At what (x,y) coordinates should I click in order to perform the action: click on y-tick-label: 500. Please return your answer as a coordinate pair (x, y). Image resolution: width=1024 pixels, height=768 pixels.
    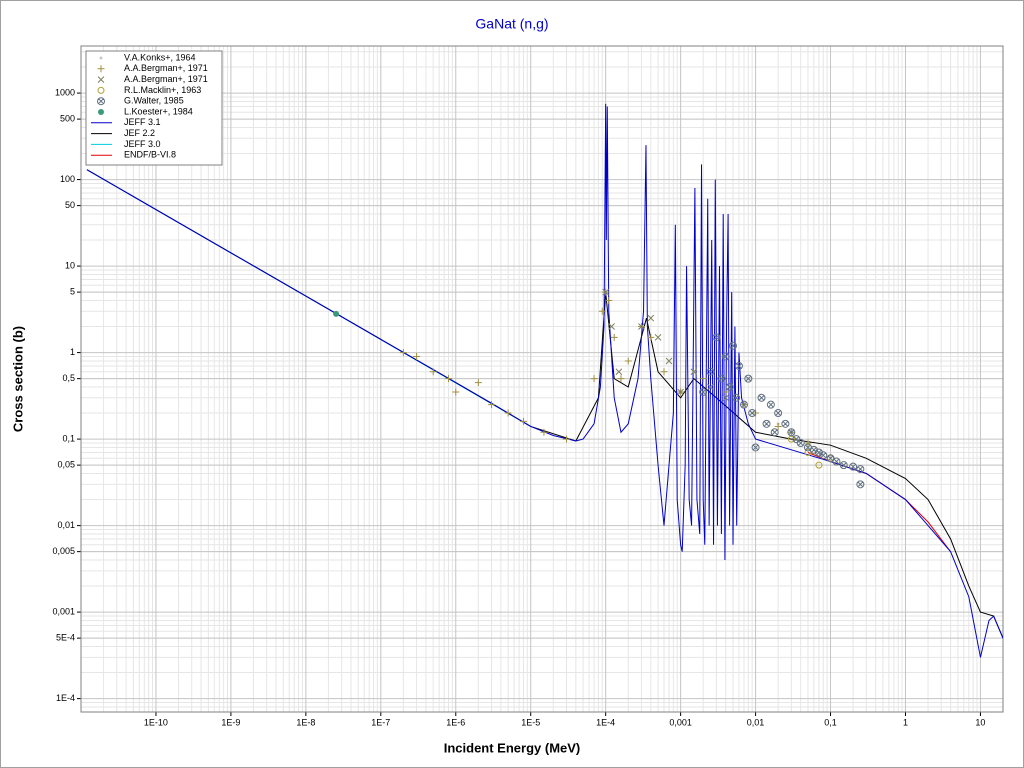
    Looking at the image, I should click on (67, 118).